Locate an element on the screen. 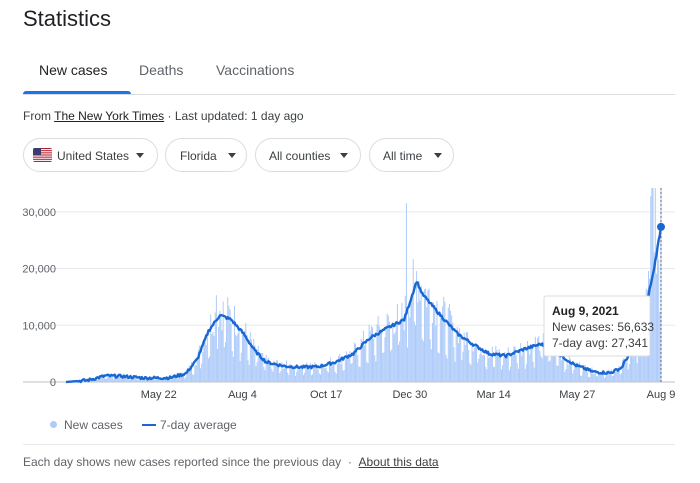  time-filter: All time is located at coordinates (411, 155).